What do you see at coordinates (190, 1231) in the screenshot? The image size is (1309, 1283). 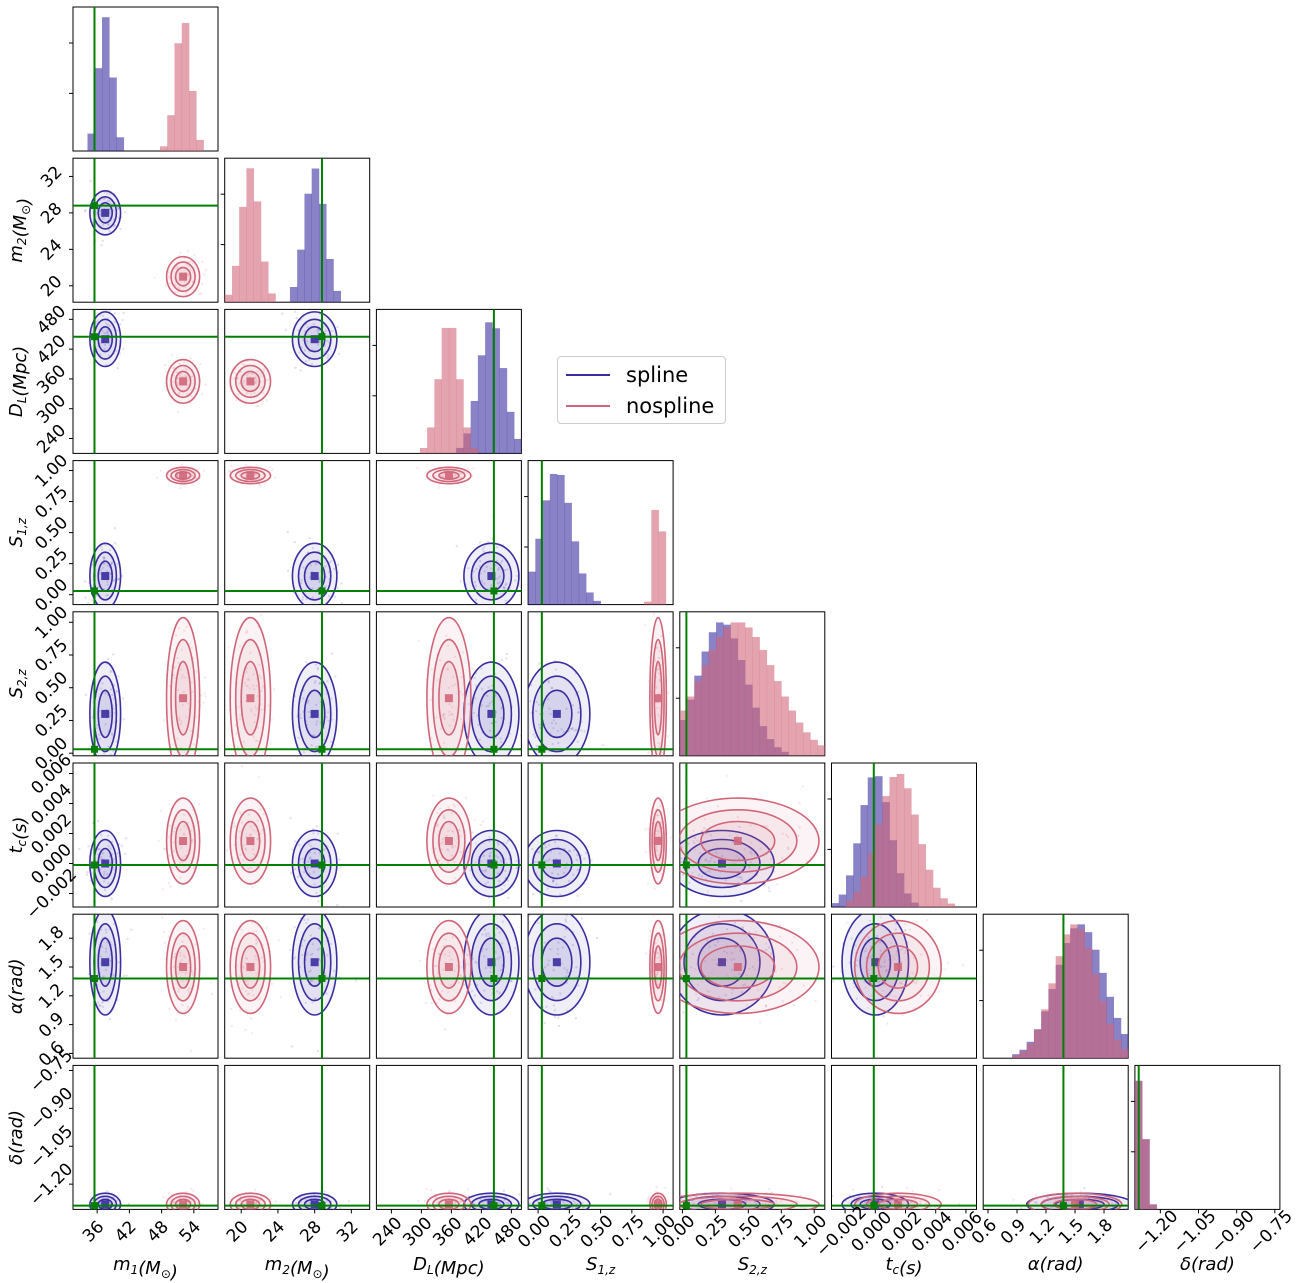 I see `x-tick-label: 54` at bounding box center [190, 1231].